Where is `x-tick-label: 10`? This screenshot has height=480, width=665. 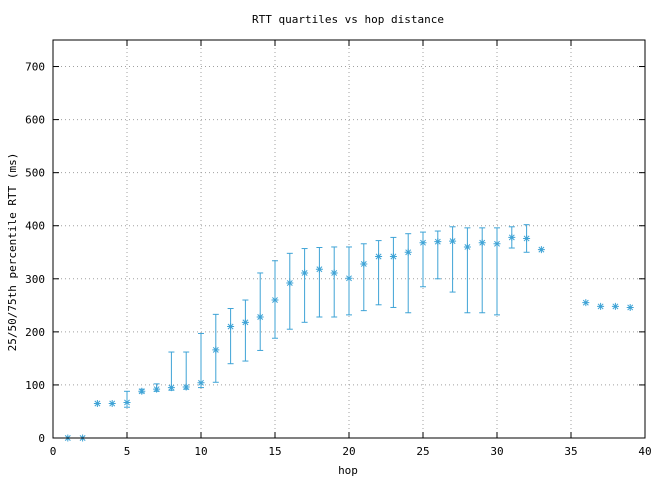
x-tick-label: 10 is located at coordinates (200, 451).